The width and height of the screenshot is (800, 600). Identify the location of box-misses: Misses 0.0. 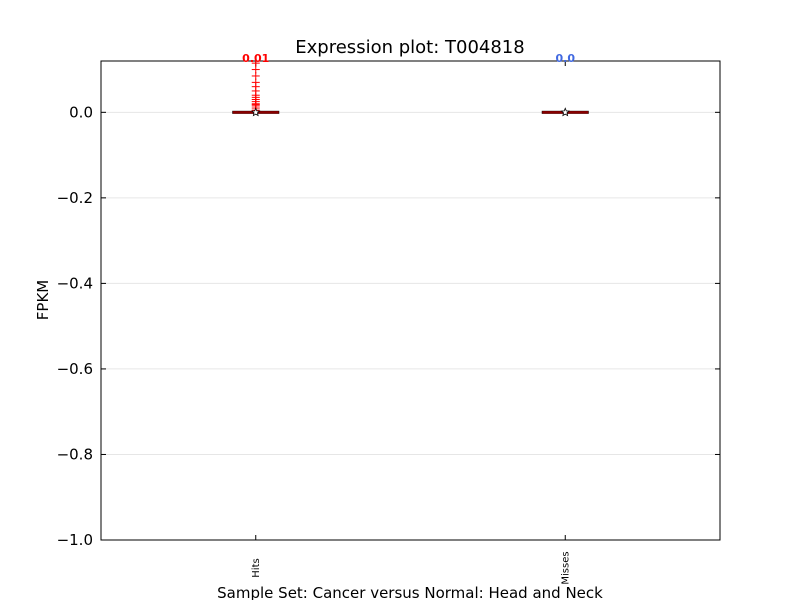
(565, 318).